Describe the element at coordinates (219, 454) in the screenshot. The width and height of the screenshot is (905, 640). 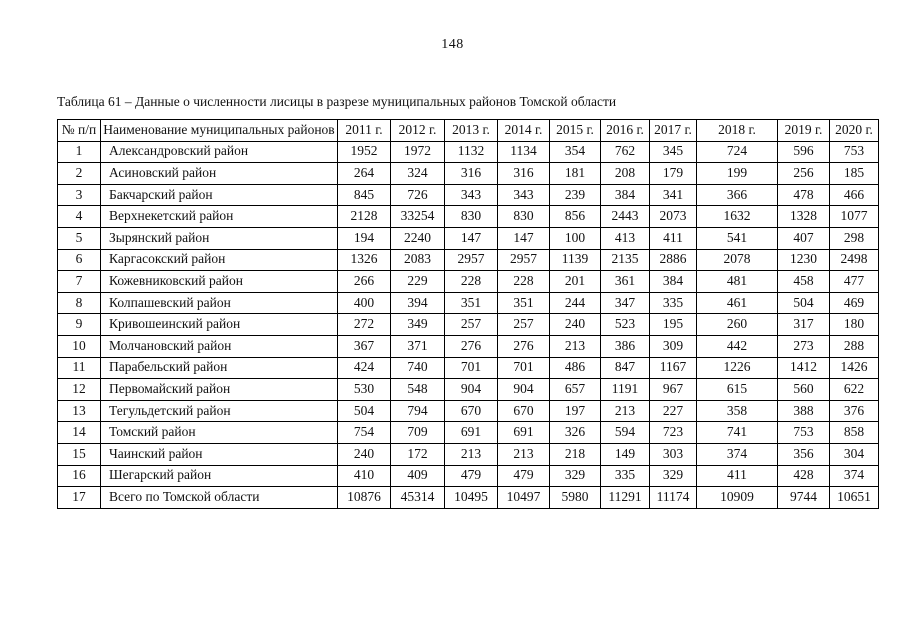
I see `cell-district-name: Чаинский район` at that location.